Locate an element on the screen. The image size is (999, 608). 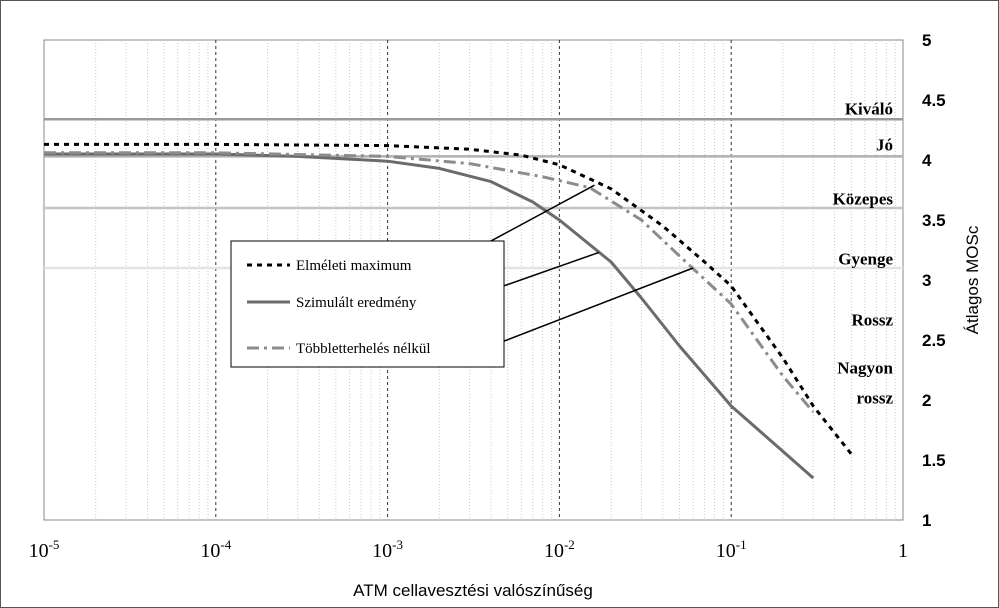
x-tick-label: 10⁻⁵ is located at coordinates (44, 549).